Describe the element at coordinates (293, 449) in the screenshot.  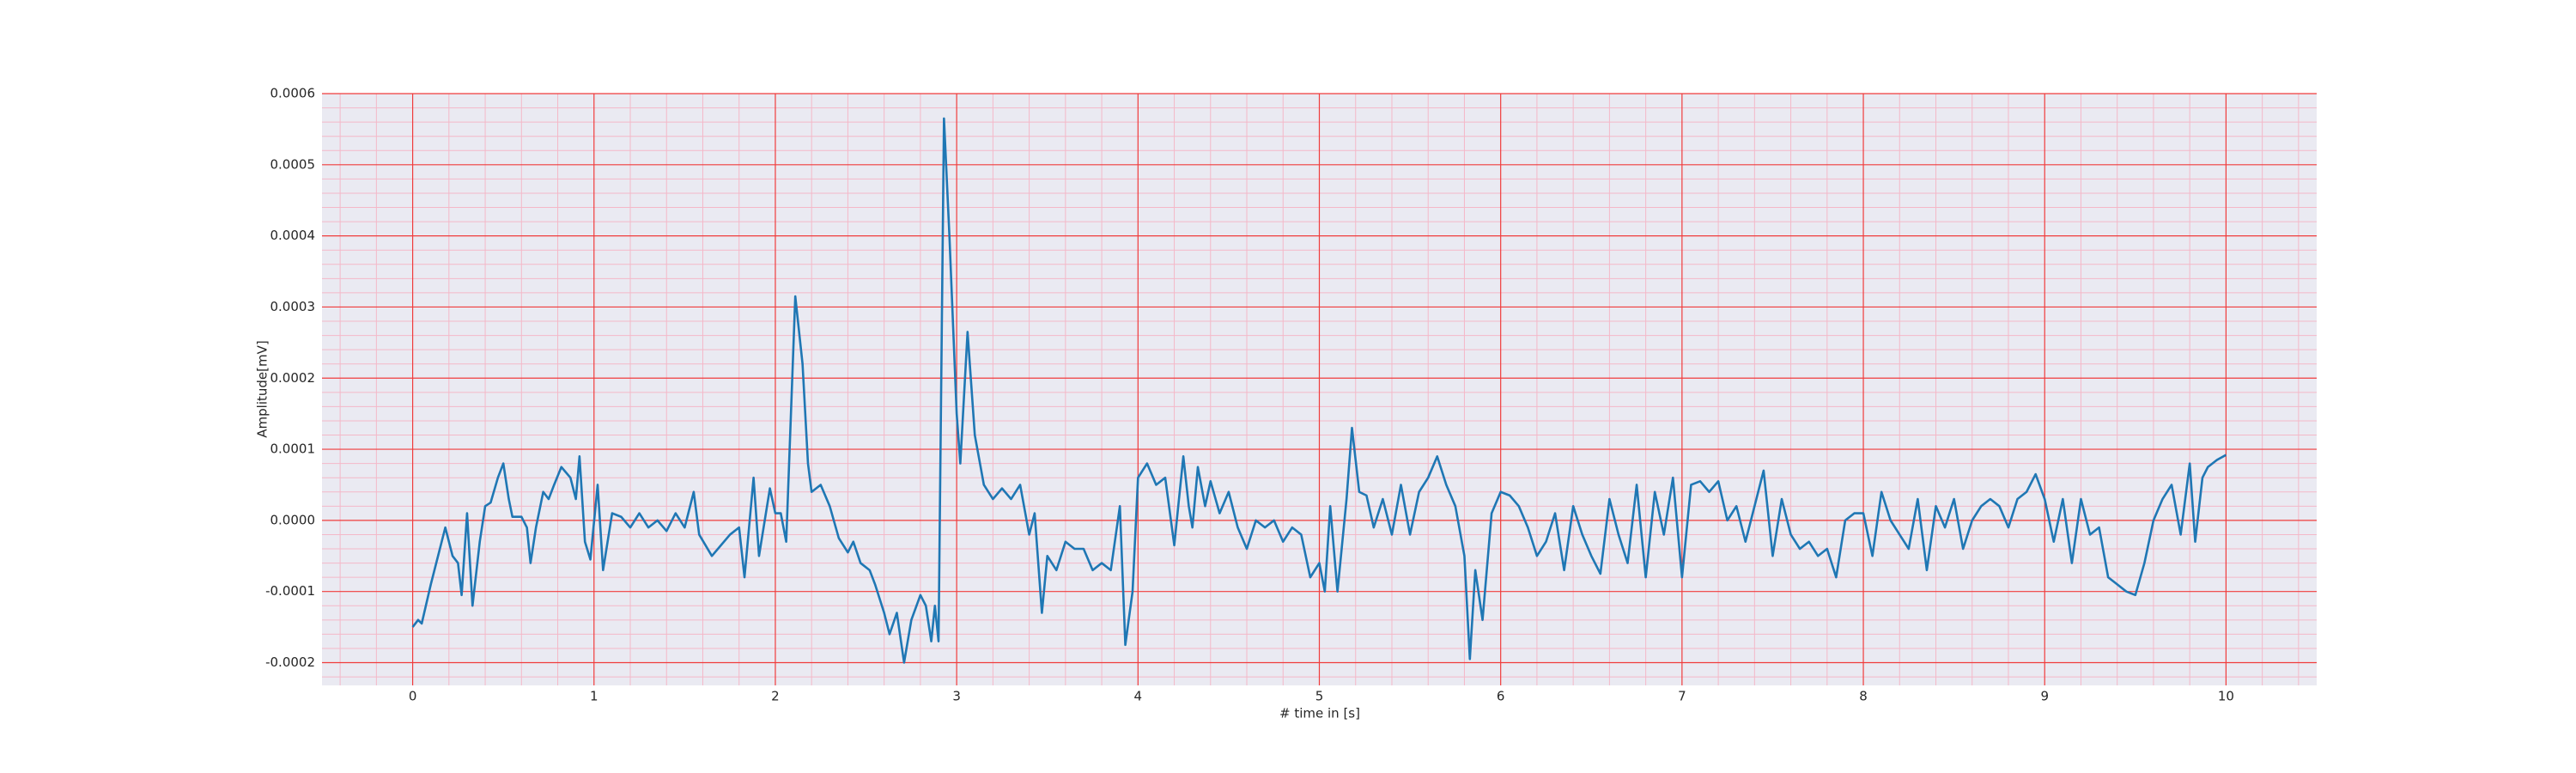
I see `y-tick-label: 0.0001` at that location.